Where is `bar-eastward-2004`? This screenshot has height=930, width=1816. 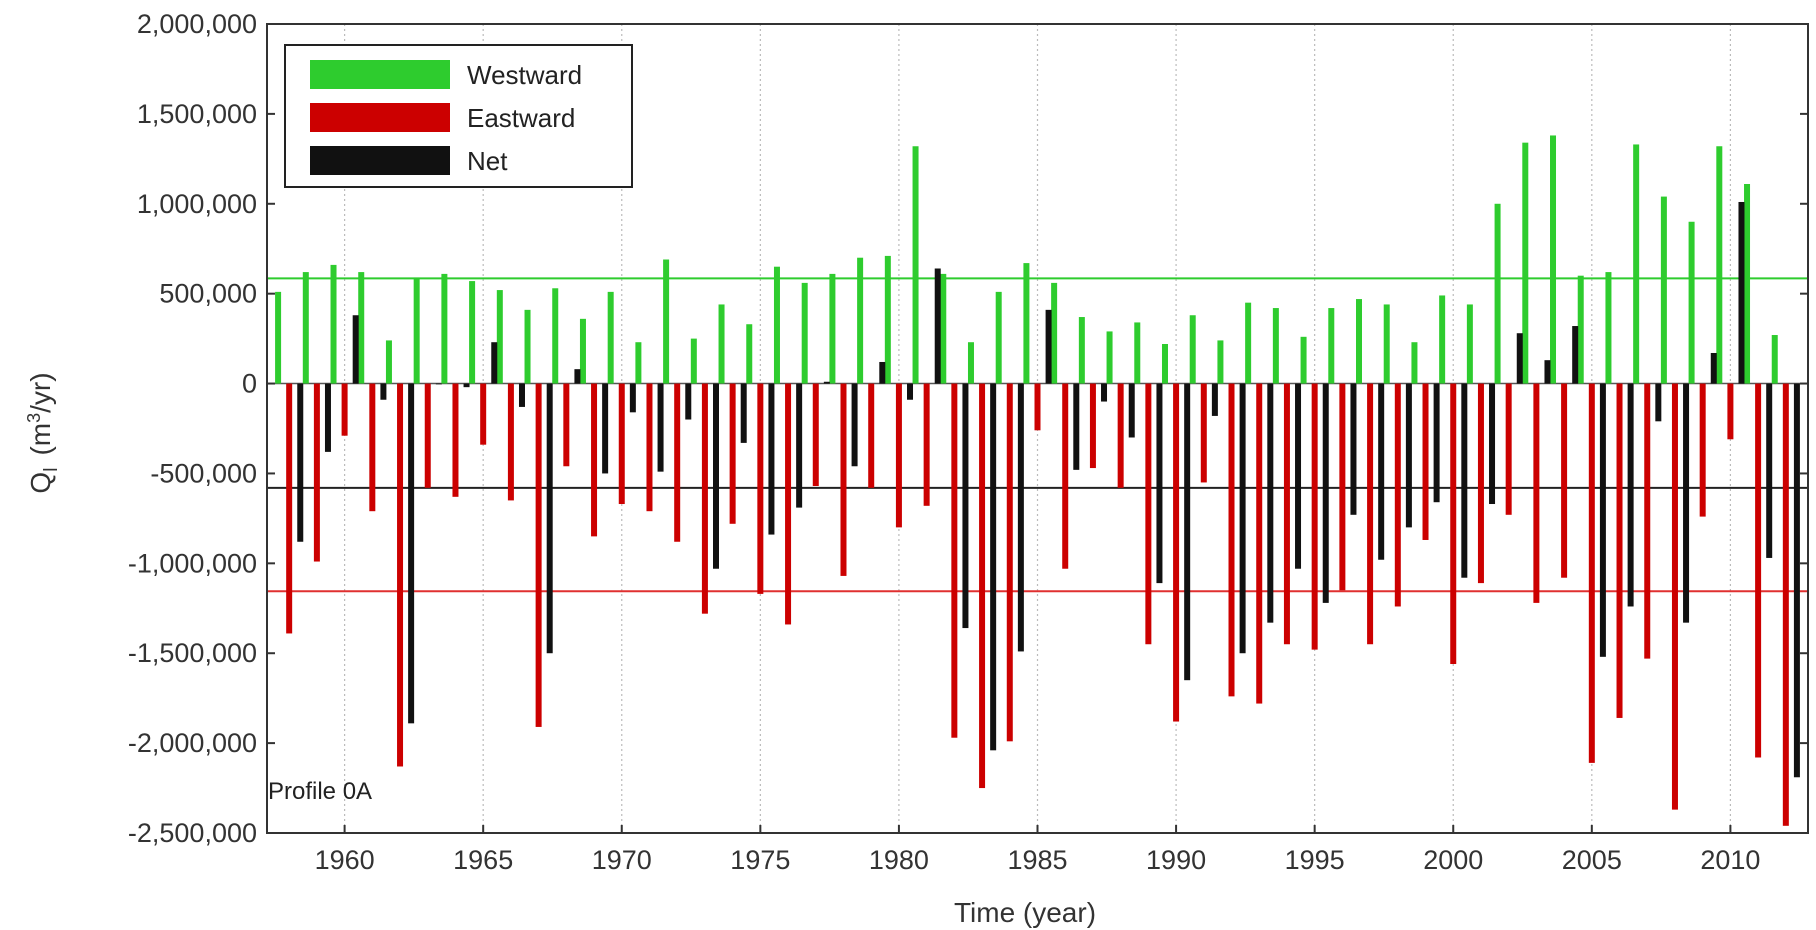
bar-eastward-2004 is located at coordinates (1564, 480).